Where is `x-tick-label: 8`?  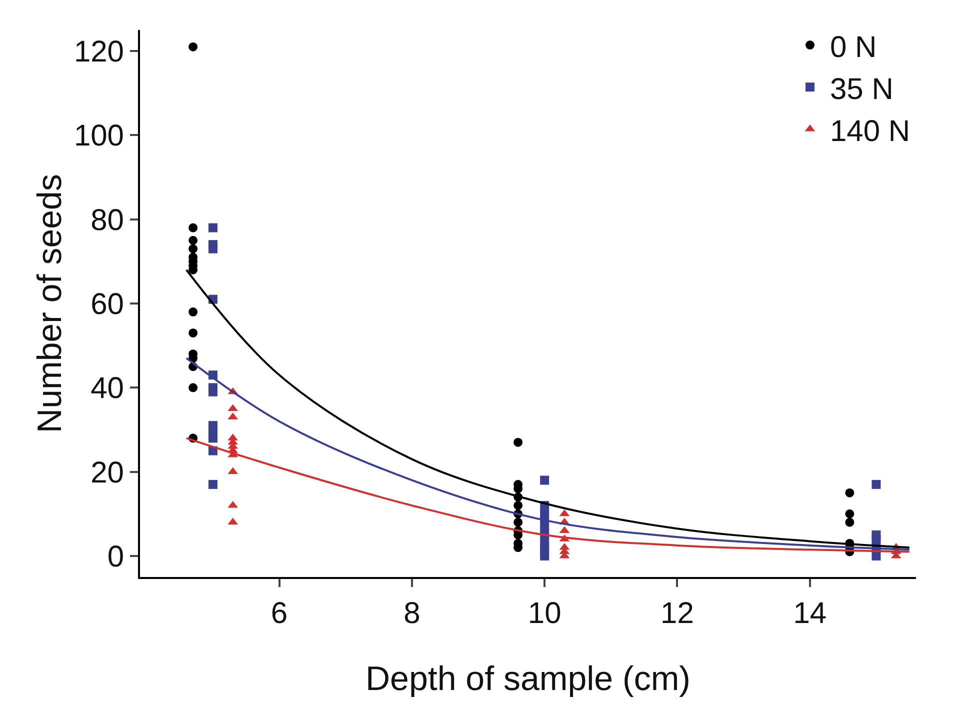 x-tick-label: 8 is located at coordinates (412, 613).